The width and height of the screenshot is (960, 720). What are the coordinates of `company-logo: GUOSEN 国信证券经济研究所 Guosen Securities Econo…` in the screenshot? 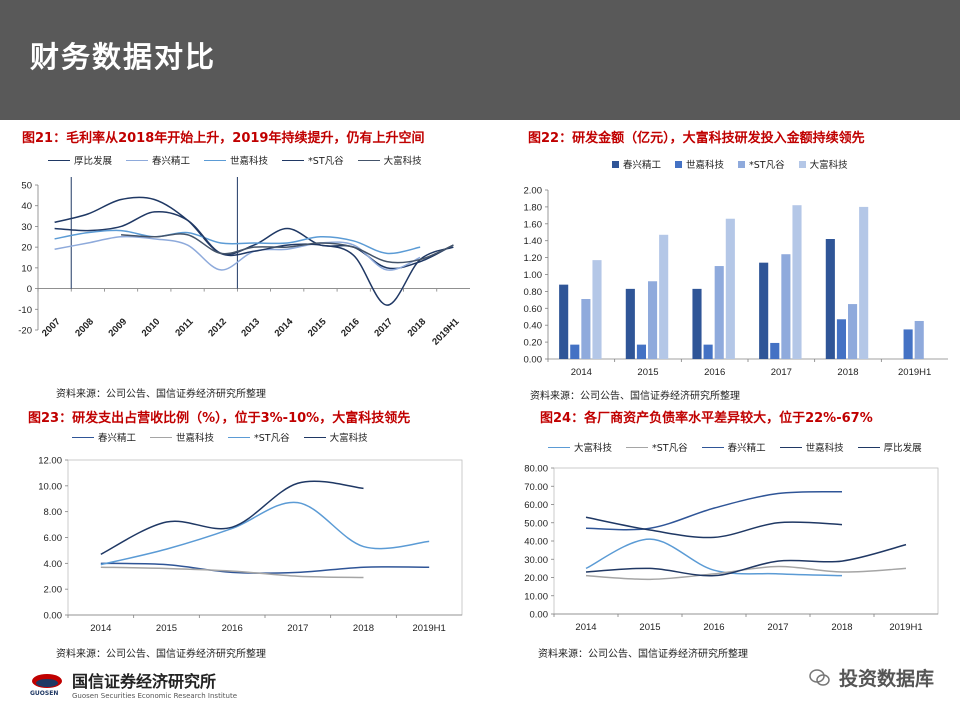 It's located at (133, 684).